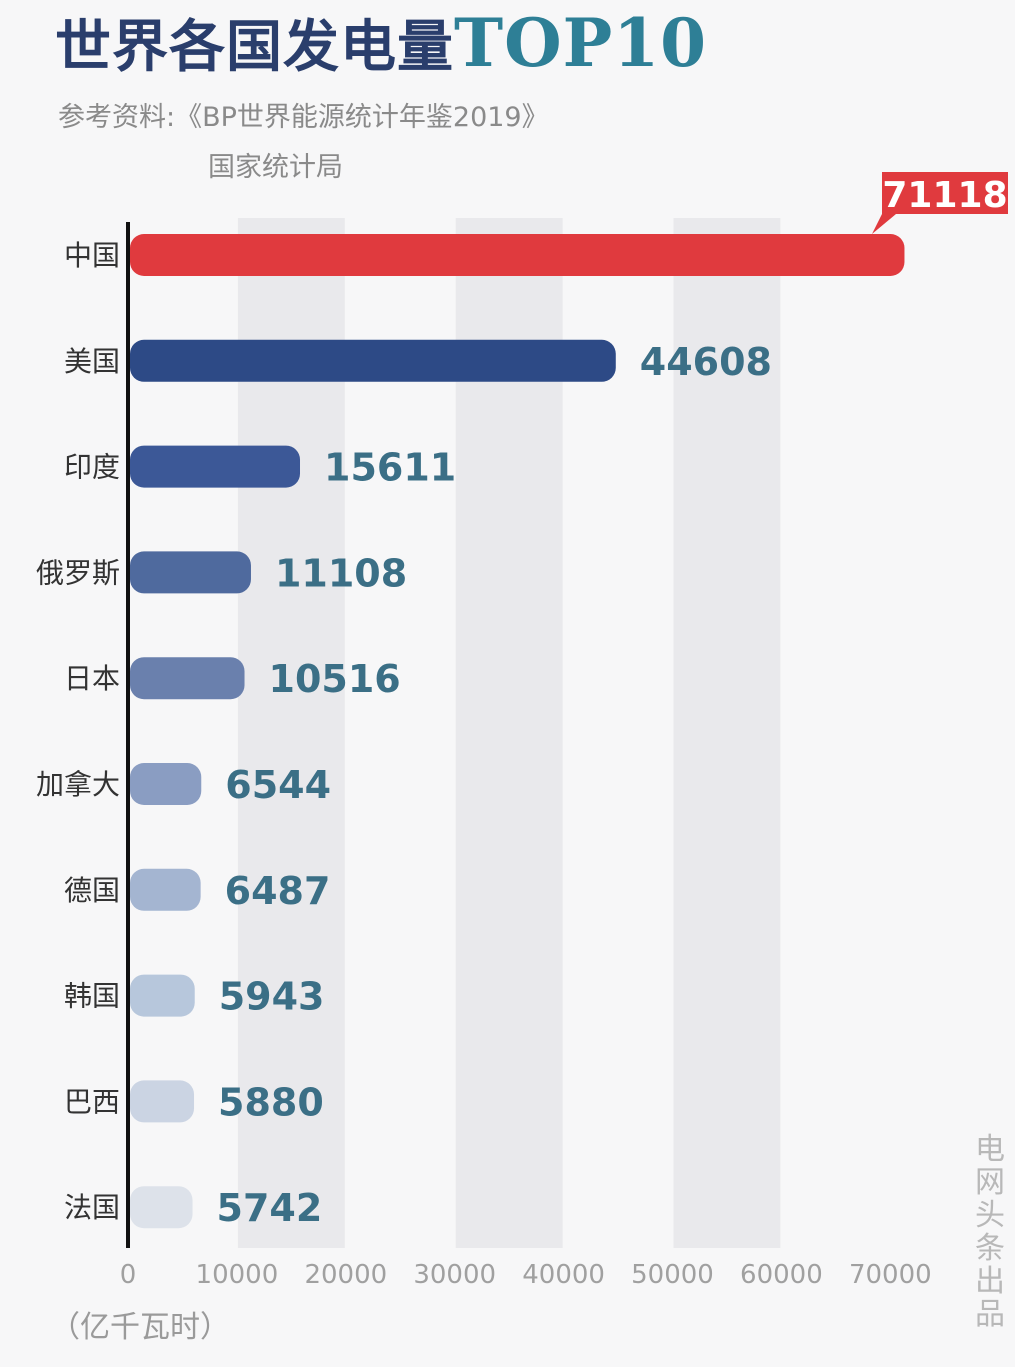  I want to click on category-label: 巴西, so click(92, 1101).